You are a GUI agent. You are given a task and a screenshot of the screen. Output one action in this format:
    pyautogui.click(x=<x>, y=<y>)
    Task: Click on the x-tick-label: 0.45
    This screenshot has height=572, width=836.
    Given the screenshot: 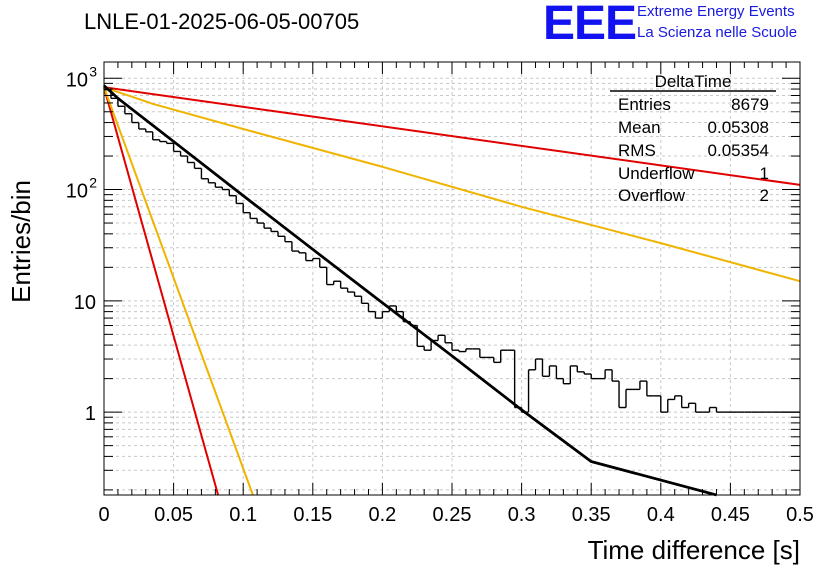 What is the action you would take?
    pyautogui.click(x=730, y=515)
    